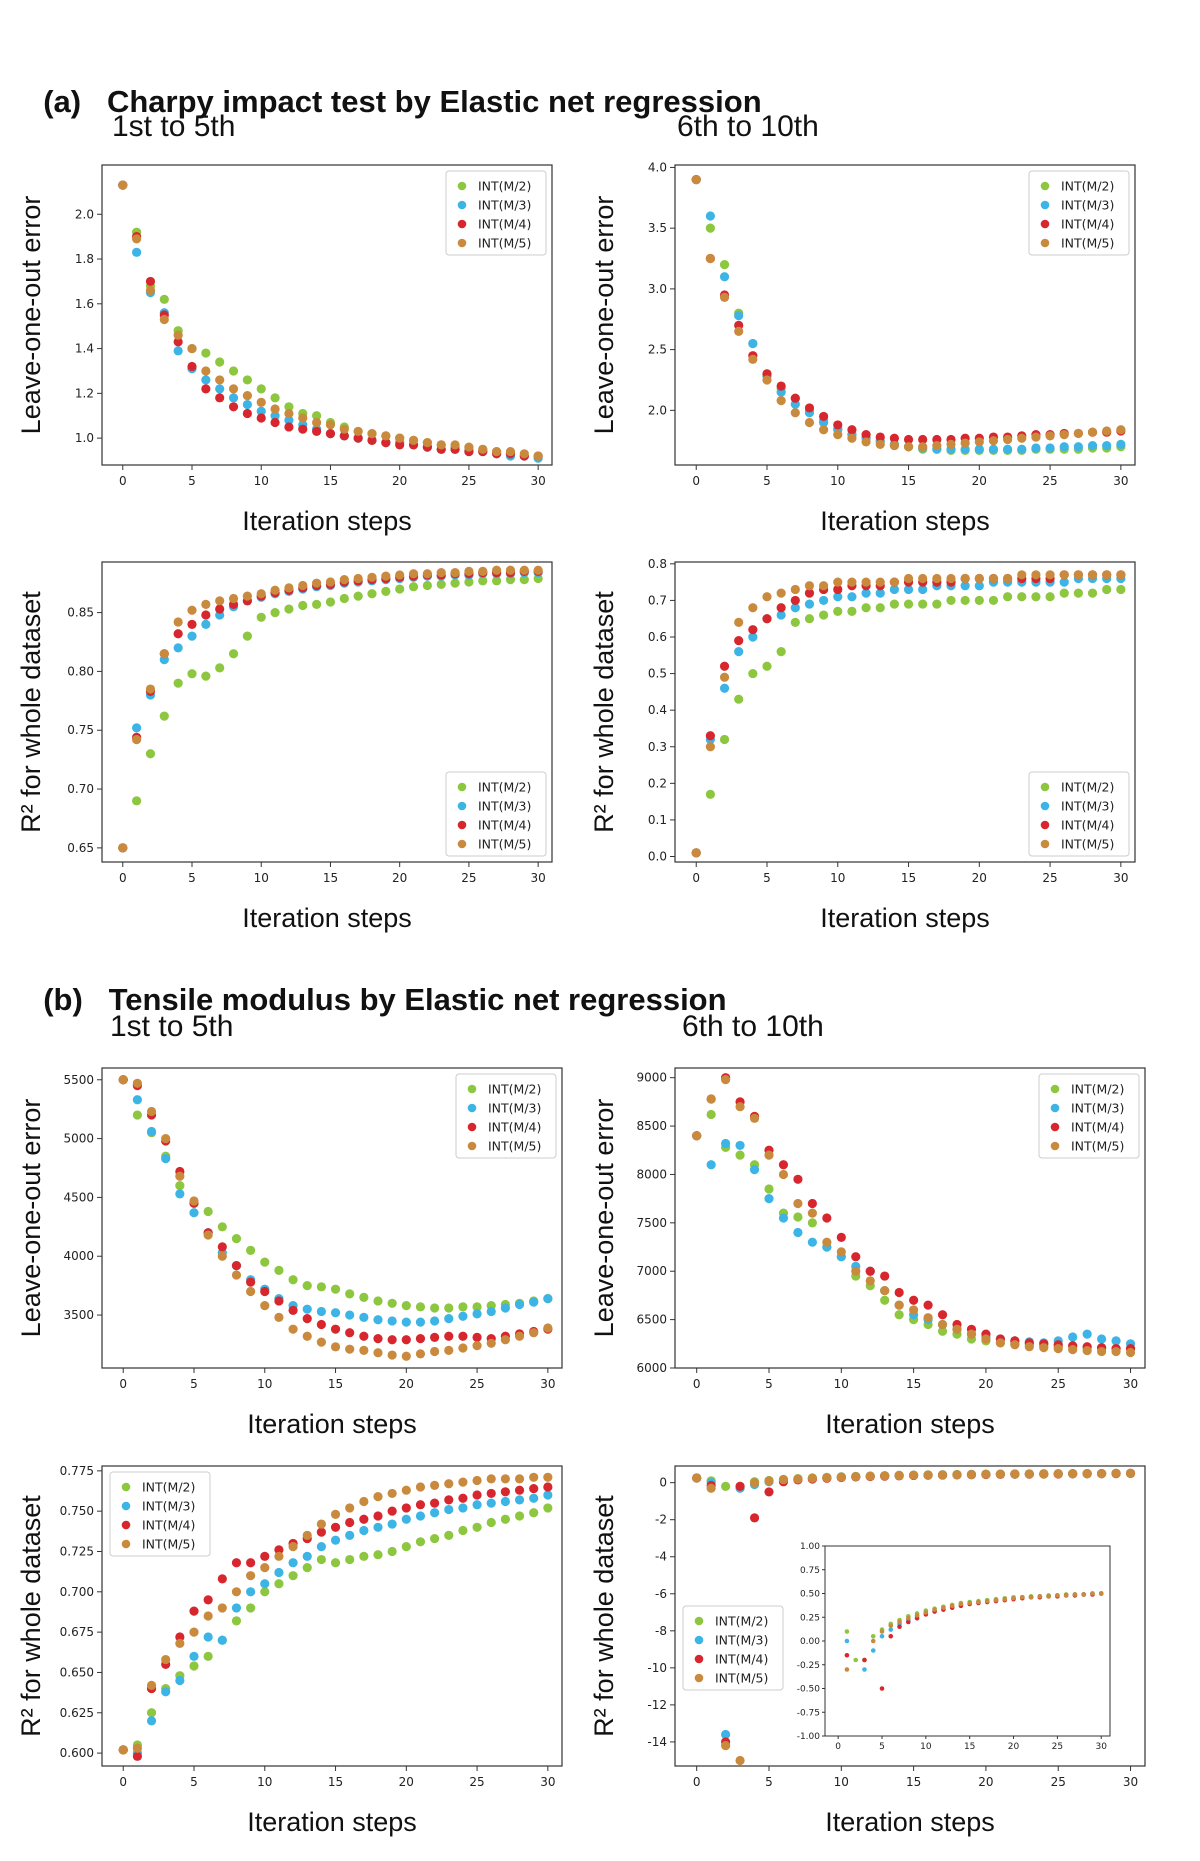 The height and width of the screenshot is (1861, 1200). I want to click on x-tick-label: 5, so click(194, 1782).